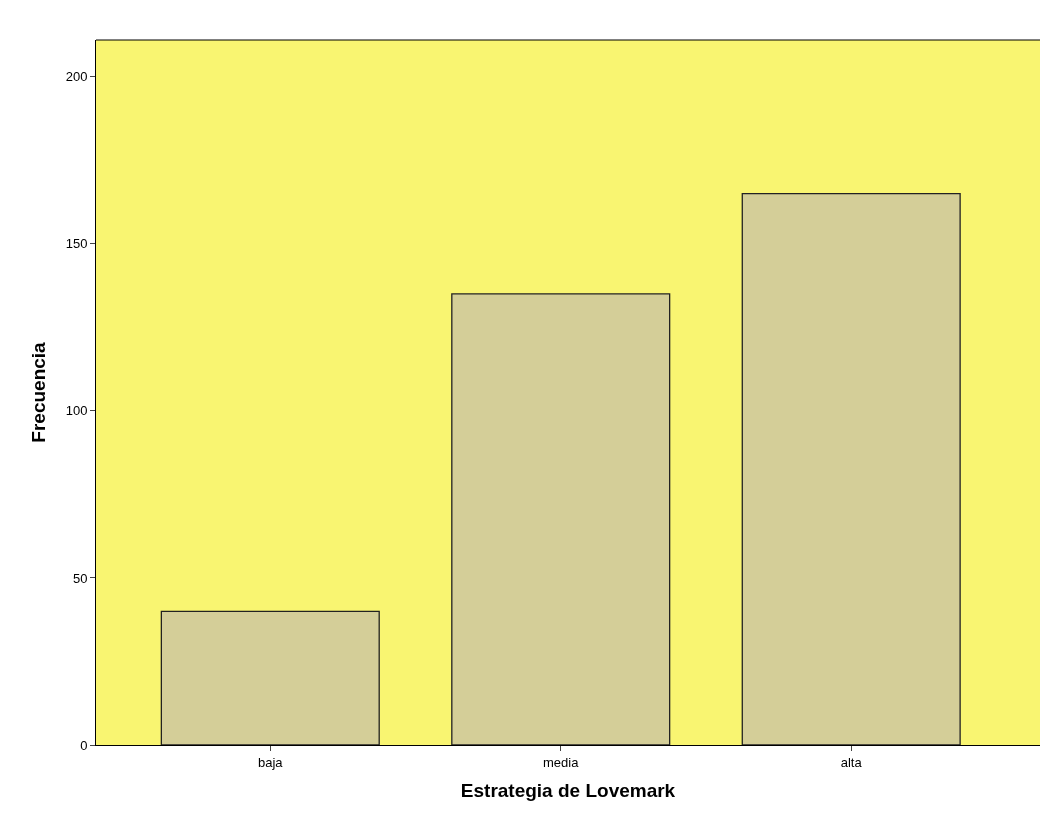 Image resolution: width=1042 pixels, height=825 pixels. I want to click on x-tick-label: baja, so click(270, 762).